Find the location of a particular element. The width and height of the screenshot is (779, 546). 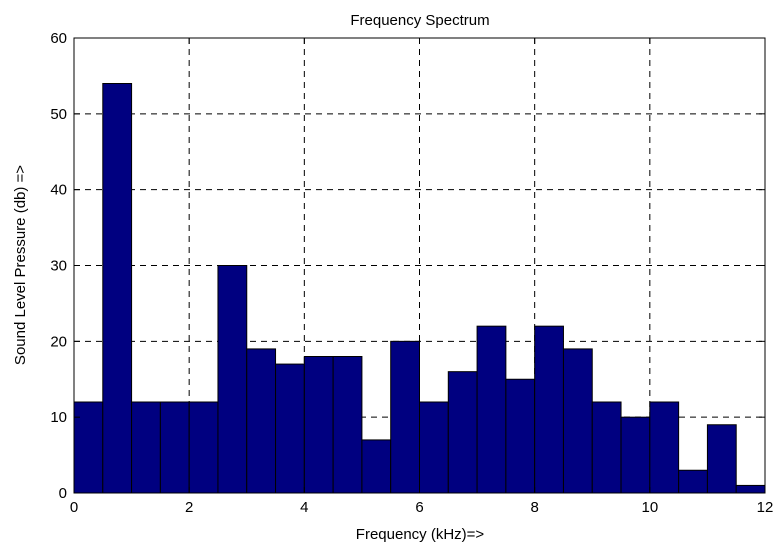

y-tick-label: 10 is located at coordinates (58, 417).